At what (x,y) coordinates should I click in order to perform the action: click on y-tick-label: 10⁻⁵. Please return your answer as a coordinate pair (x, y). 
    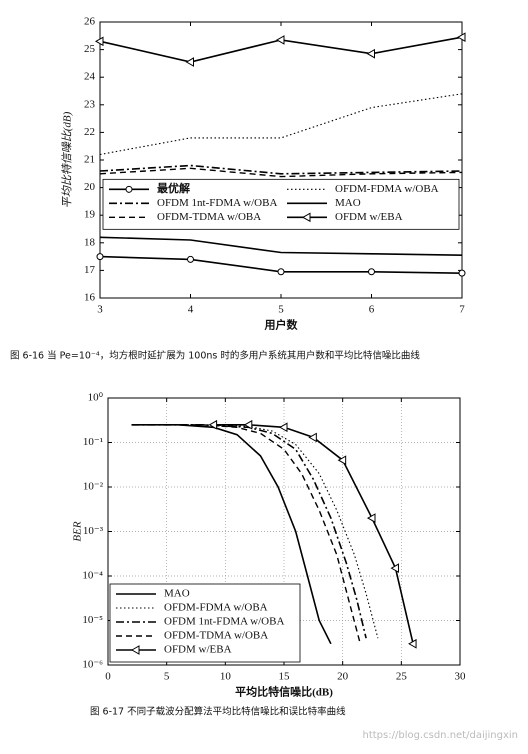
    Looking at the image, I should click on (92, 620).